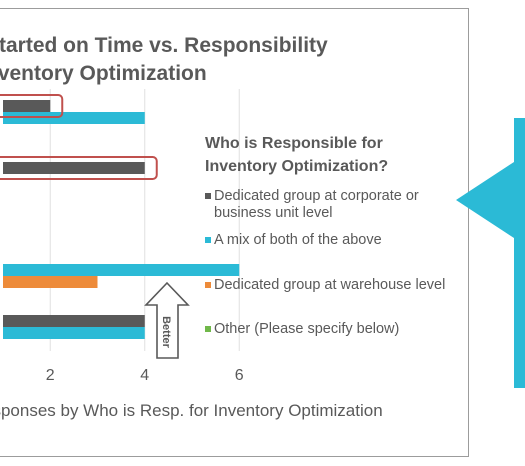 The image size is (525, 466). I want to click on legend-label-warehouse: Dedicated group at warehouse level, so click(330, 285).